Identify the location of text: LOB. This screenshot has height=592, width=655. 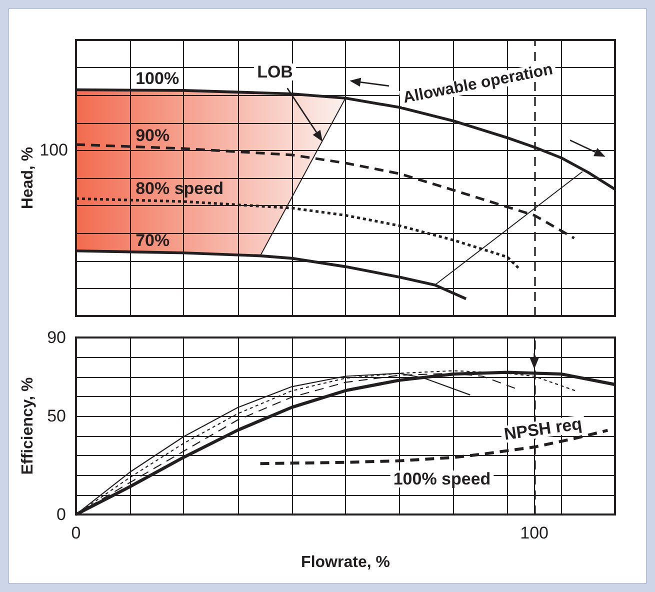
(275, 72).